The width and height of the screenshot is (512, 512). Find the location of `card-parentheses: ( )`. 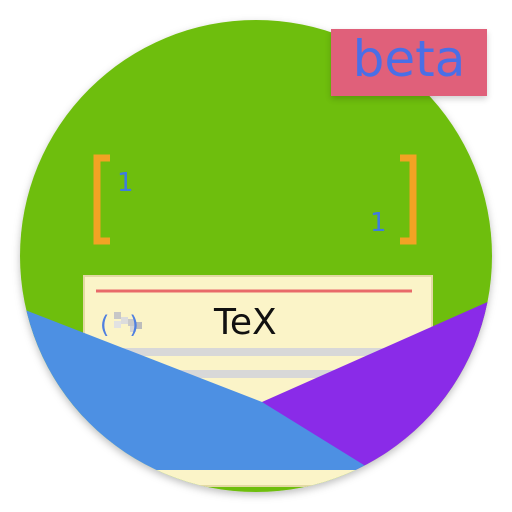

card-parentheses: ( ) is located at coordinates (119, 325).